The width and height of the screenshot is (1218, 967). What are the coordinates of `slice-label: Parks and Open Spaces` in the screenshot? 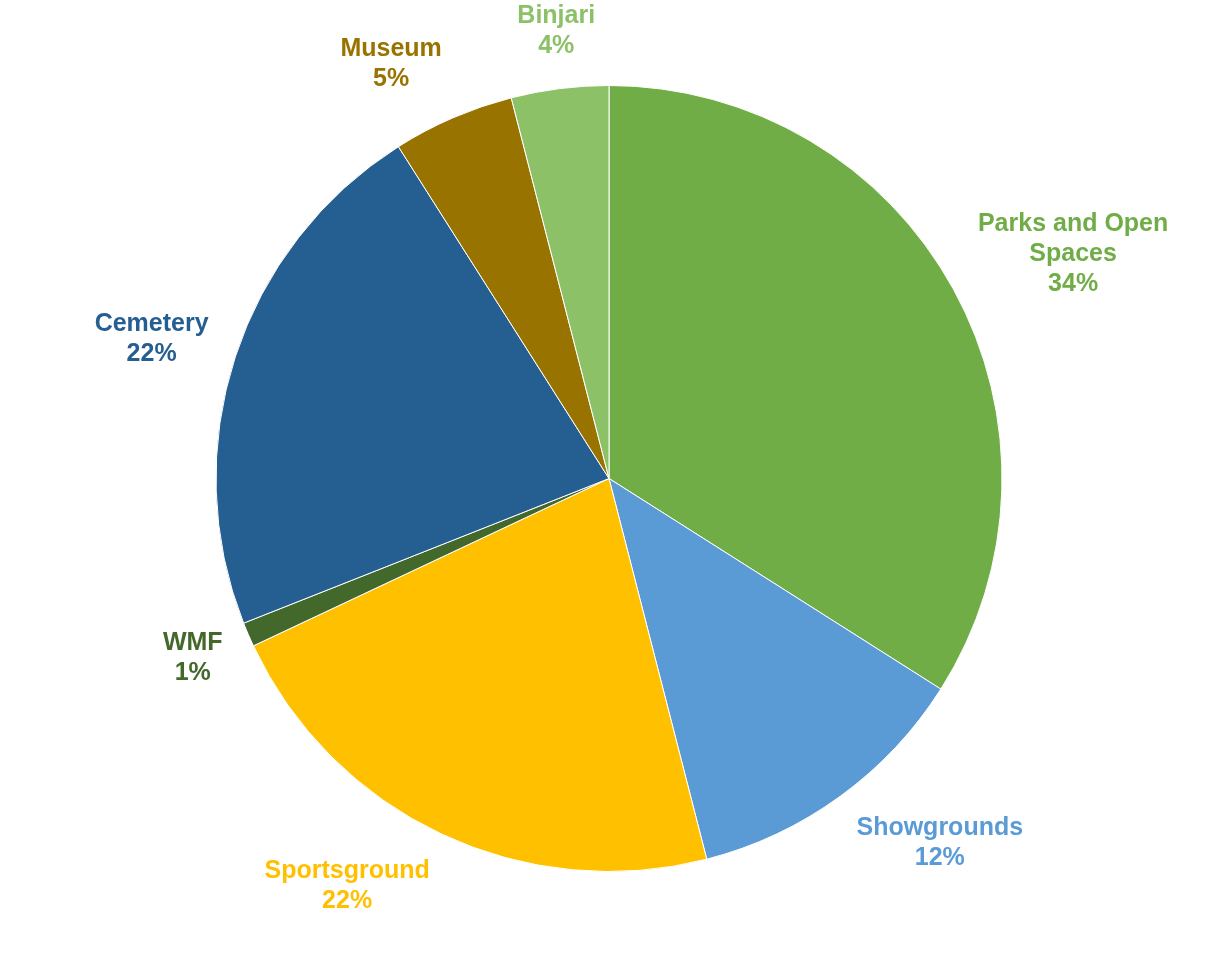 It's located at (1073, 236).